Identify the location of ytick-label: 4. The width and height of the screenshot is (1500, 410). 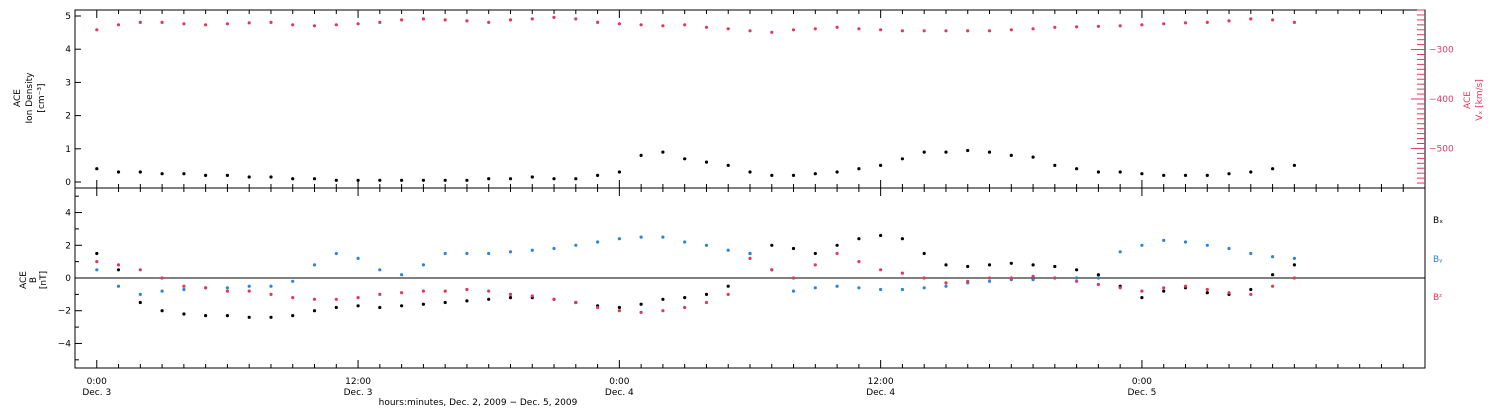
(68, 214).